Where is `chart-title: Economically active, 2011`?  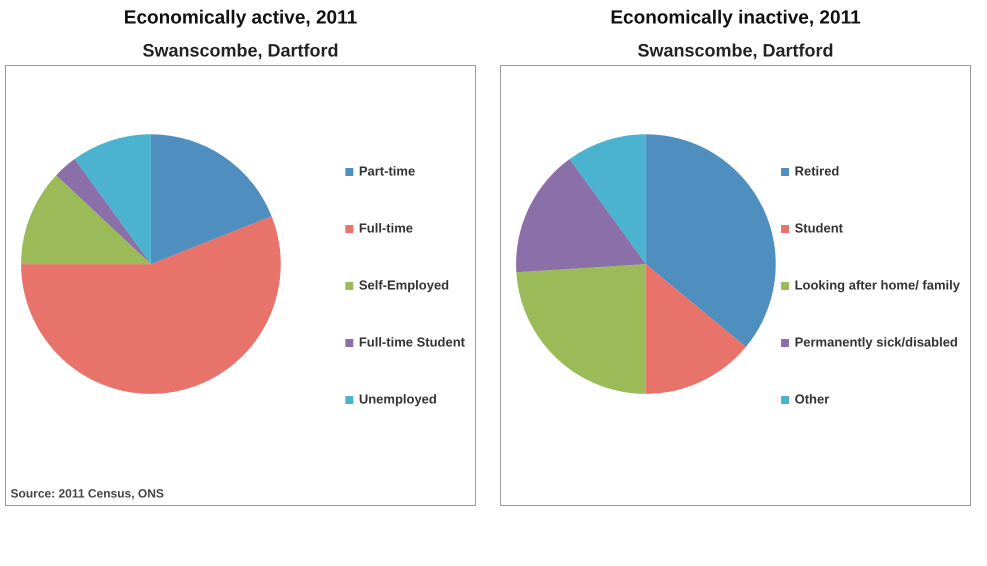
chart-title: Economically active, 2011 is located at coordinates (241, 18).